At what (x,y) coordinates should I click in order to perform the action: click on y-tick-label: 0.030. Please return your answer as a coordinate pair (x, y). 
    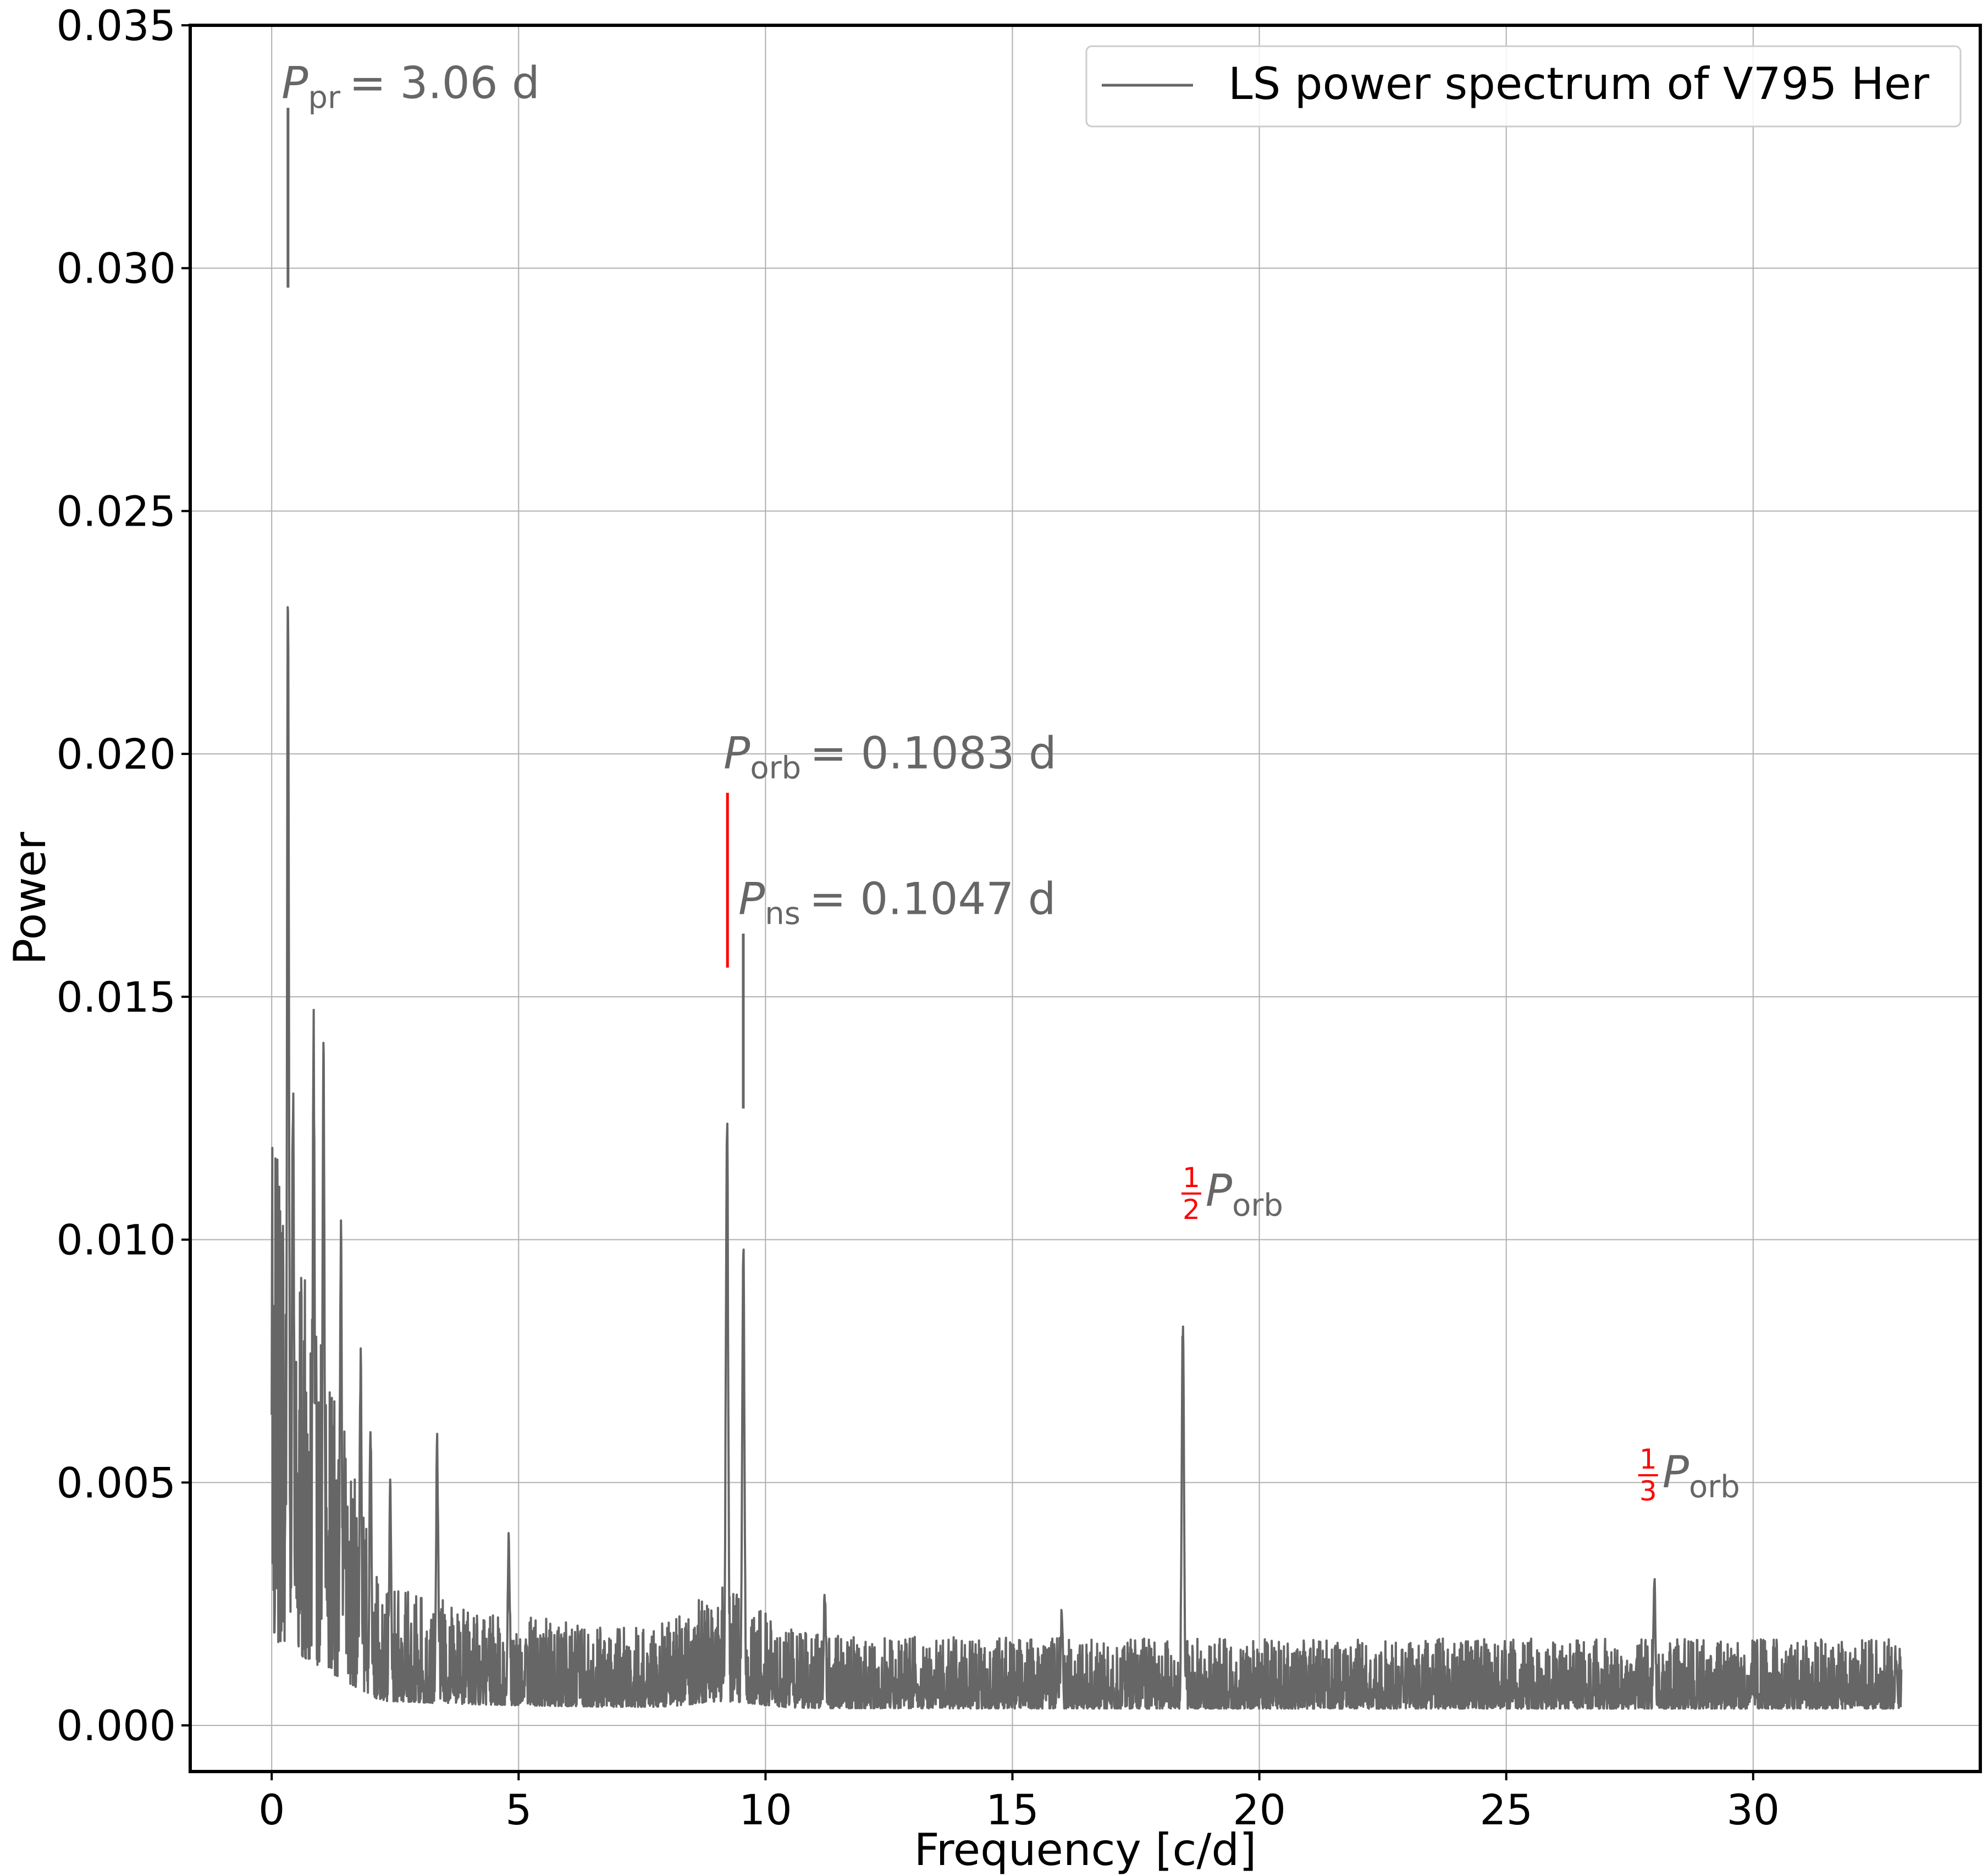
    Looking at the image, I should click on (116, 268).